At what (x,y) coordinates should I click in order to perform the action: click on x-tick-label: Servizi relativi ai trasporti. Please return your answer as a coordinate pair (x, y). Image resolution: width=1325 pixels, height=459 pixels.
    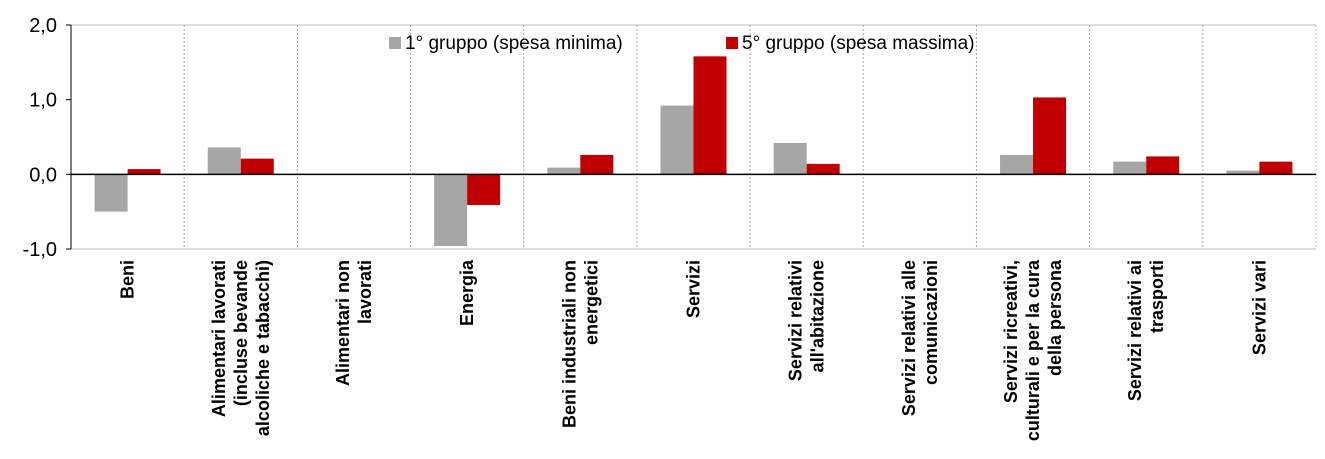
    Looking at the image, I should click on (1146, 330).